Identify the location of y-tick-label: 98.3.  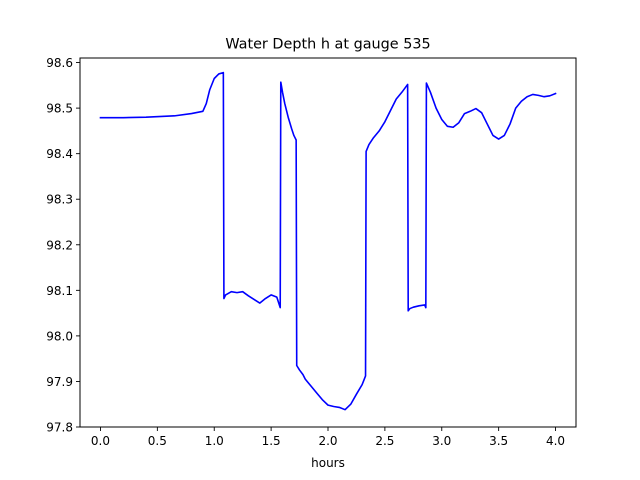
(59, 200).